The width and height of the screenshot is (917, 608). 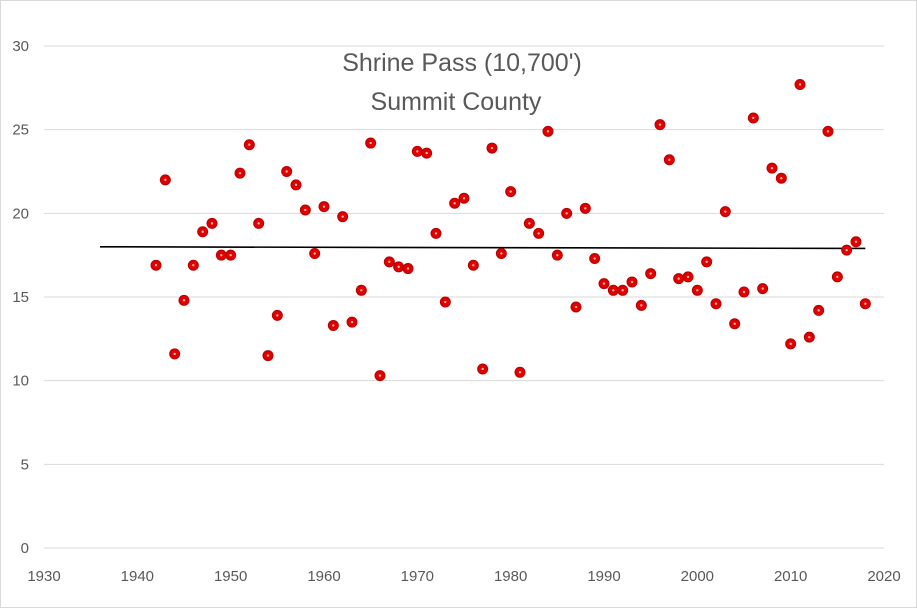 I want to click on x-tick-label: 1970, so click(x=417, y=576).